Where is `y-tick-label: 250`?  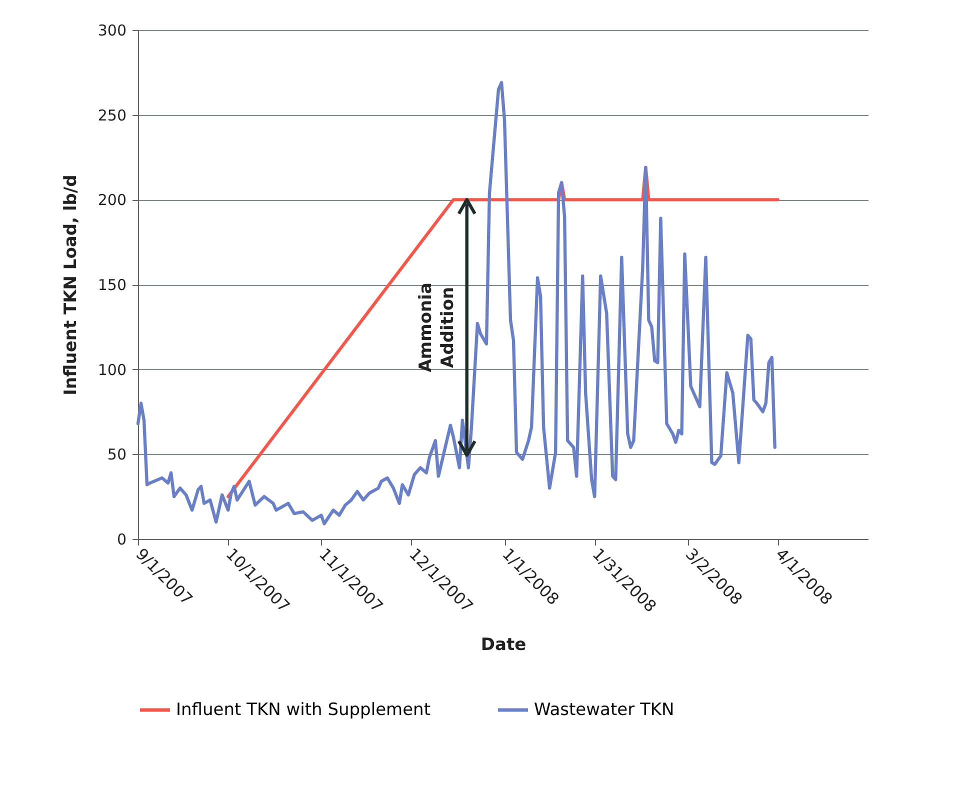
y-tick-label: 250 is located at coordinates (112, 115).